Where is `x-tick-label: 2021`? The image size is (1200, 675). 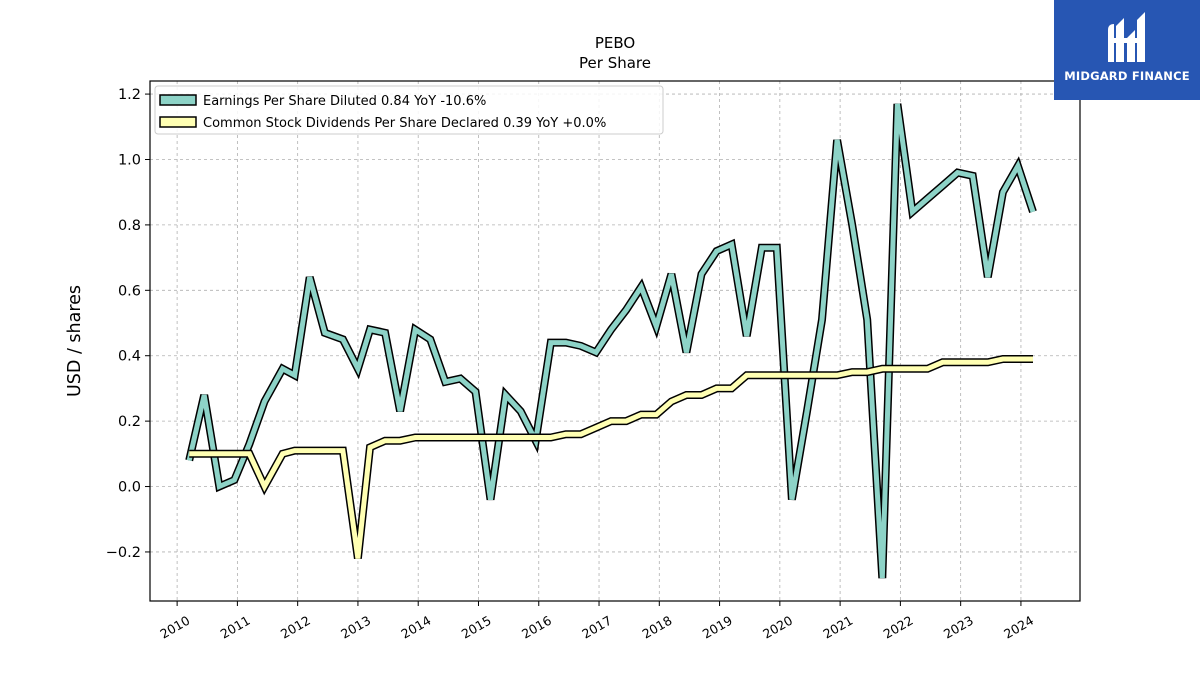 x-tick-label: 2021 is located at coordinates (837, 627).